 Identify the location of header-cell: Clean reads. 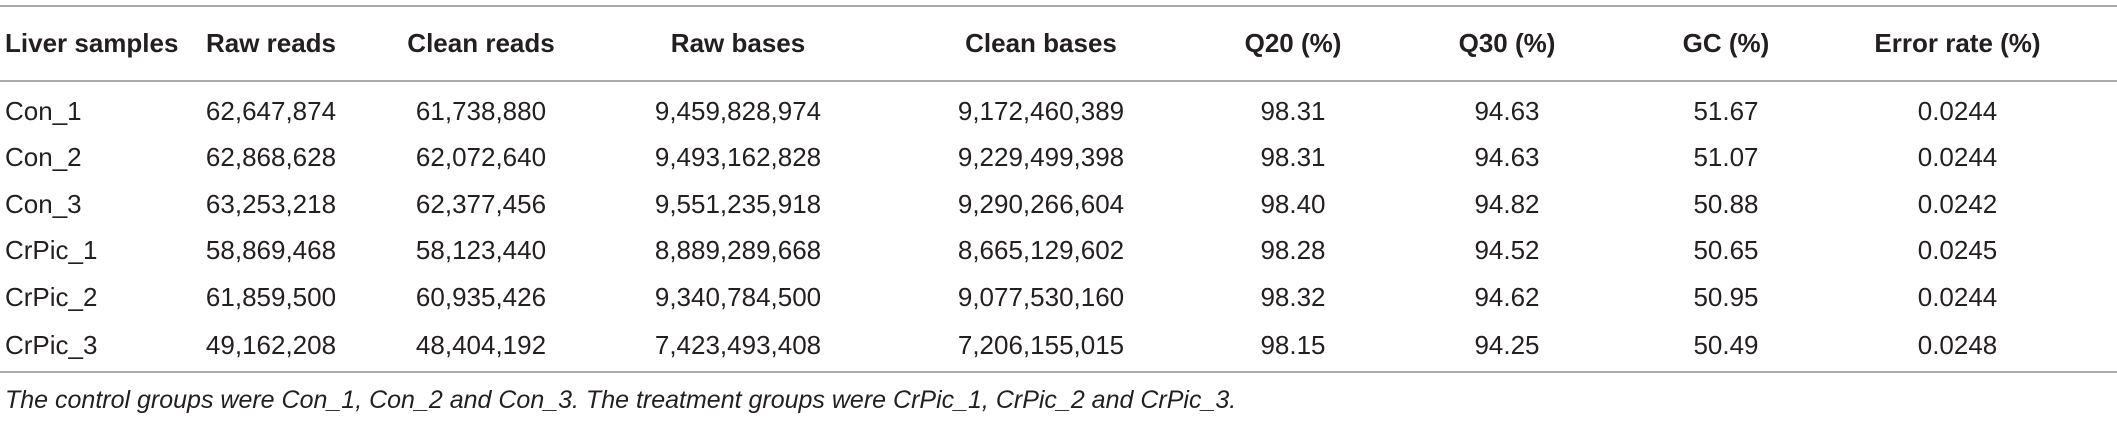
(481, 44).